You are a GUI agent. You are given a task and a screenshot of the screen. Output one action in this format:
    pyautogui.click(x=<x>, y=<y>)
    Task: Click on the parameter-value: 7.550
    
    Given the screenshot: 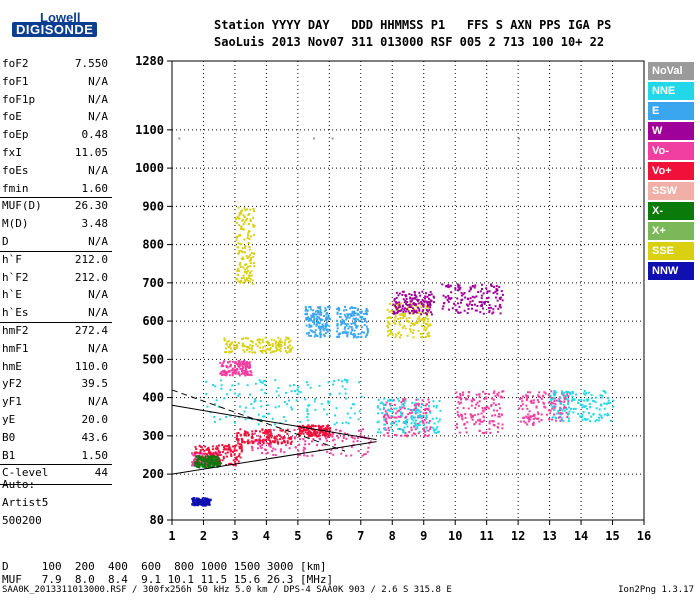 What is the action you would take?
    pyautogui.click(x=91, y=63)
    